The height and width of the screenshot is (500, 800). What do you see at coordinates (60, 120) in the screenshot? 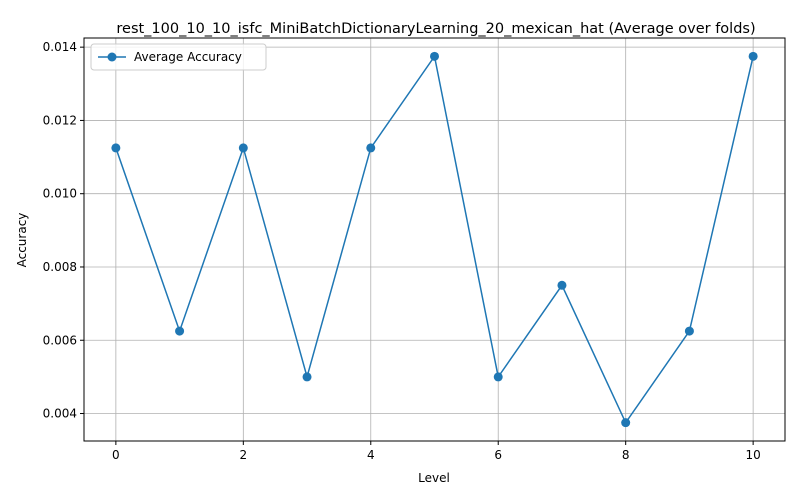
I see `y-tick-label: 0.012` at bounding box center [60, 120].